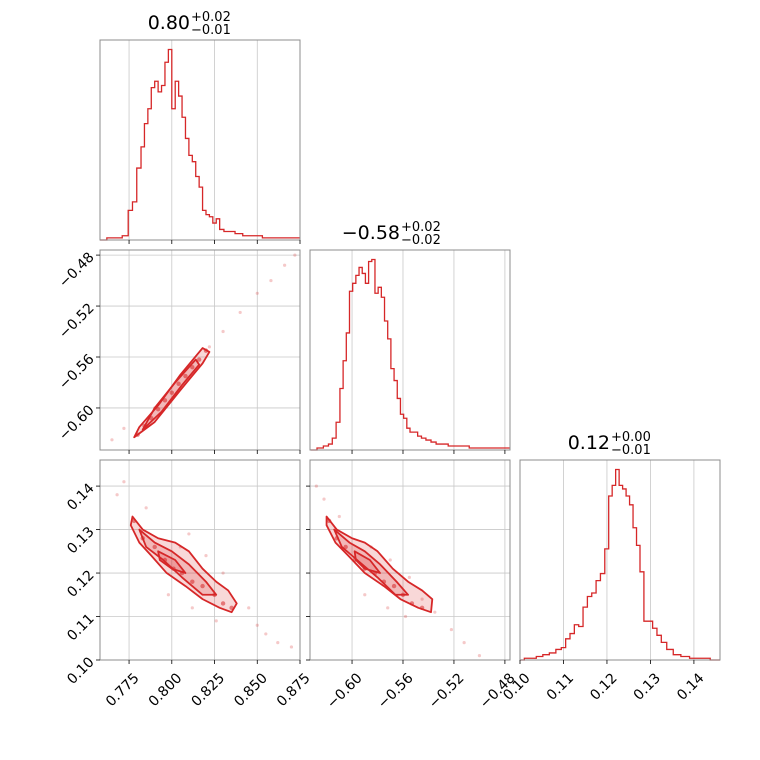 This screenshot has width=760, height=760. Describe the element at coordinates (690, 686) in the screenshot. I see `x-tick-label: 0.14` at that location.